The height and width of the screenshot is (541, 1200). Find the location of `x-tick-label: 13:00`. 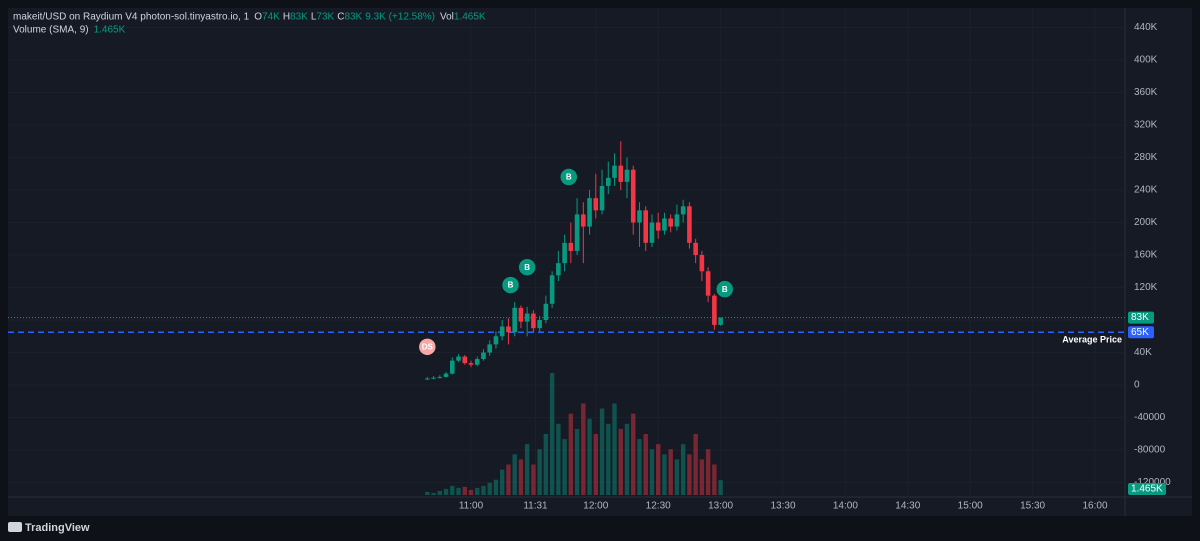

x-tick-label: 13:00 is located at coordinates (720, 506).